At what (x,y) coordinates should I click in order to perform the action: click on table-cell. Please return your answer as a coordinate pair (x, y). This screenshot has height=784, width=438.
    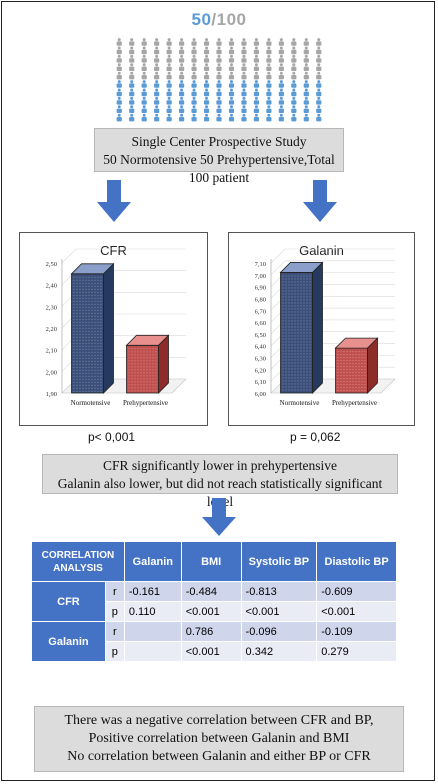
    Looking at the image, I should click on (152, 631).